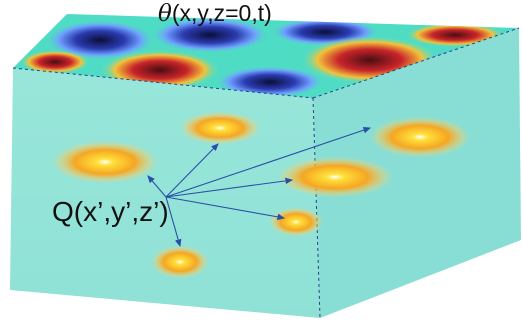  I want to click on surface-field-label: θ(x,y,z=0,t), so click(215, 13).